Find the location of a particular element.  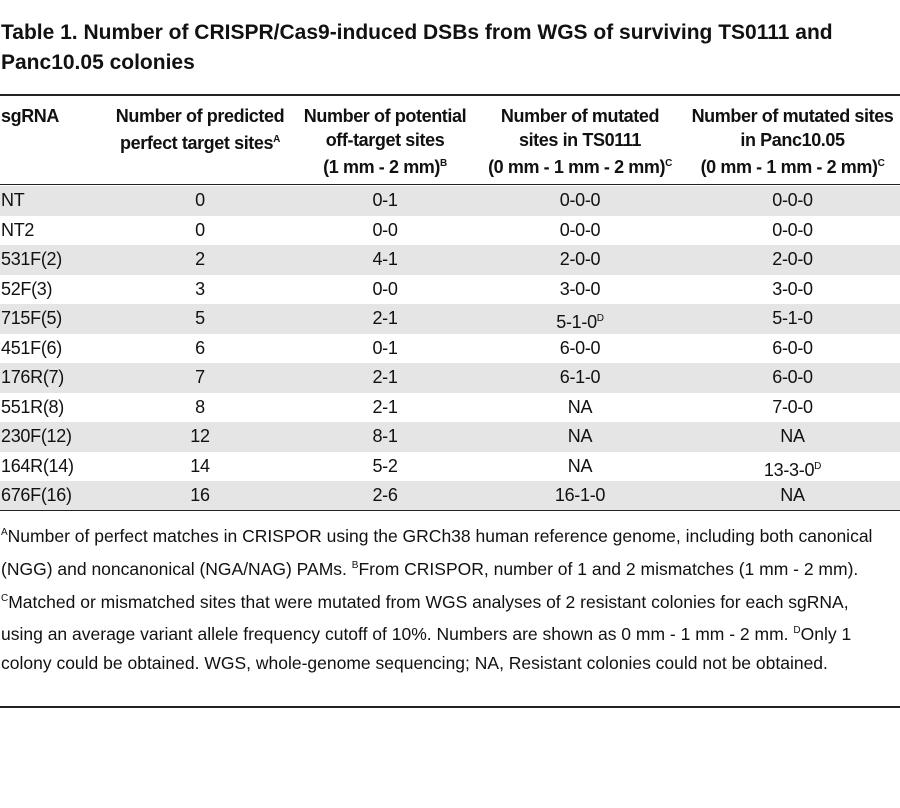

table-cell: 0 is located at coordinates (200, 230).